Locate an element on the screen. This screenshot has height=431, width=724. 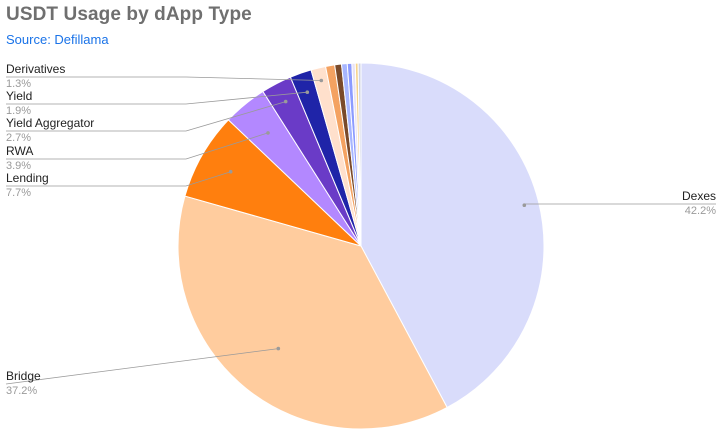
chart-title: USDT Usage by dApp Type is located at coordinates (129, 14).